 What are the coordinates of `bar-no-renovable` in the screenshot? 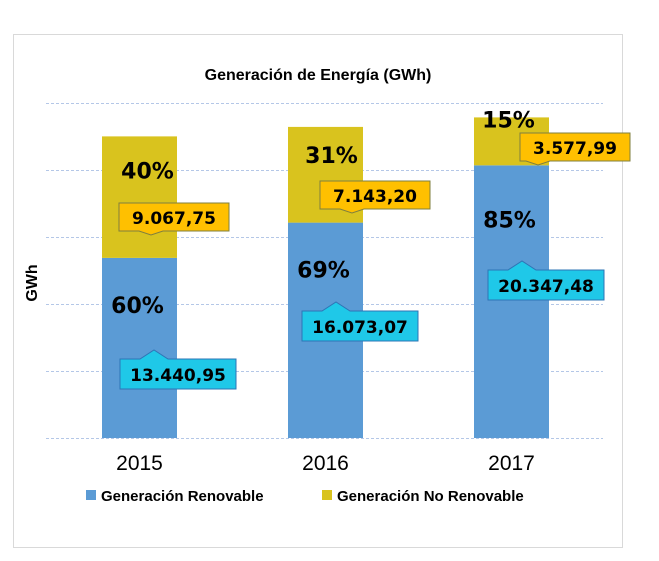 It's located at (139, 197).